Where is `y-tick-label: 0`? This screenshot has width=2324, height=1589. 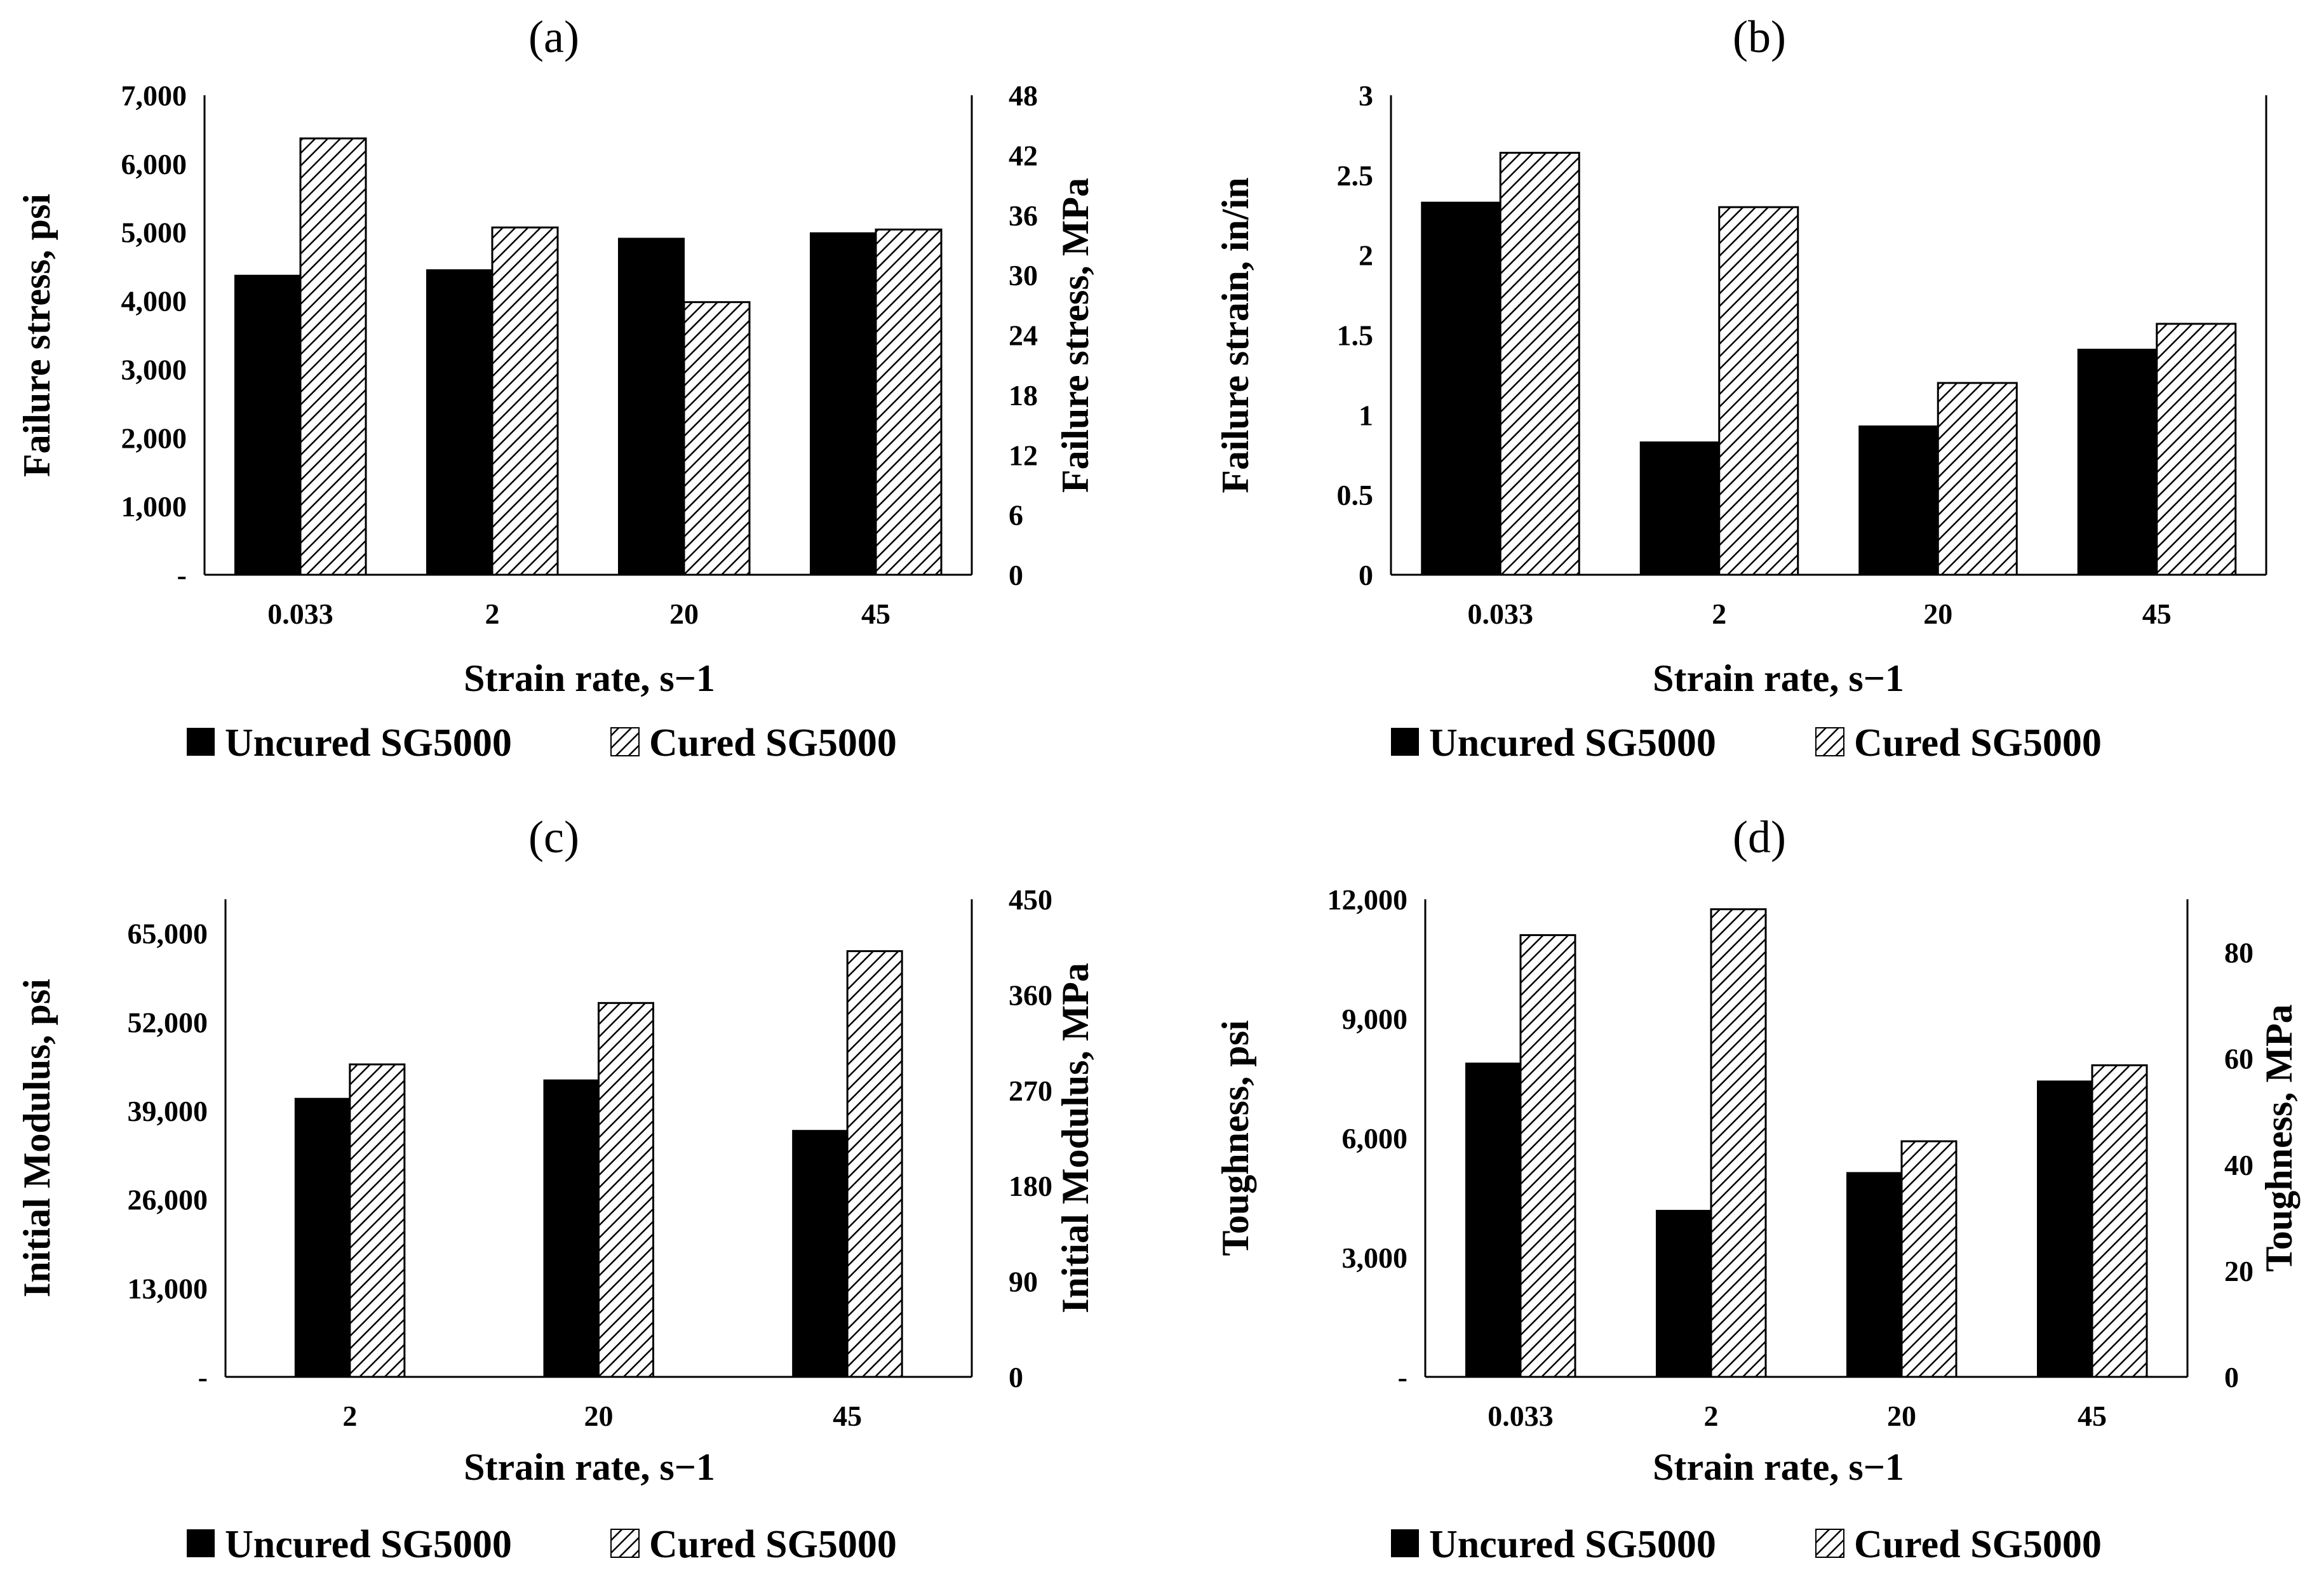
y-tick-label: 0 is located at coordinates (1366, 575).